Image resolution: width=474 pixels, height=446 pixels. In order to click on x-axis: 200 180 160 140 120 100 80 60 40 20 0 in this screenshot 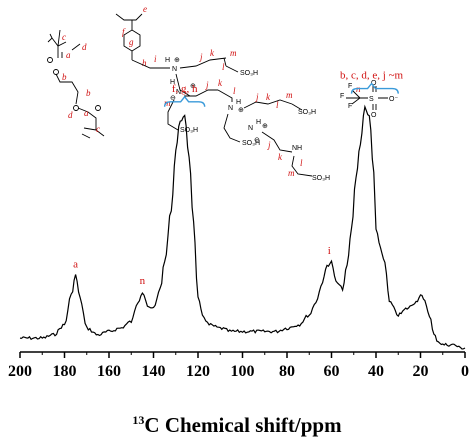, I will do `click(238, 365)`.